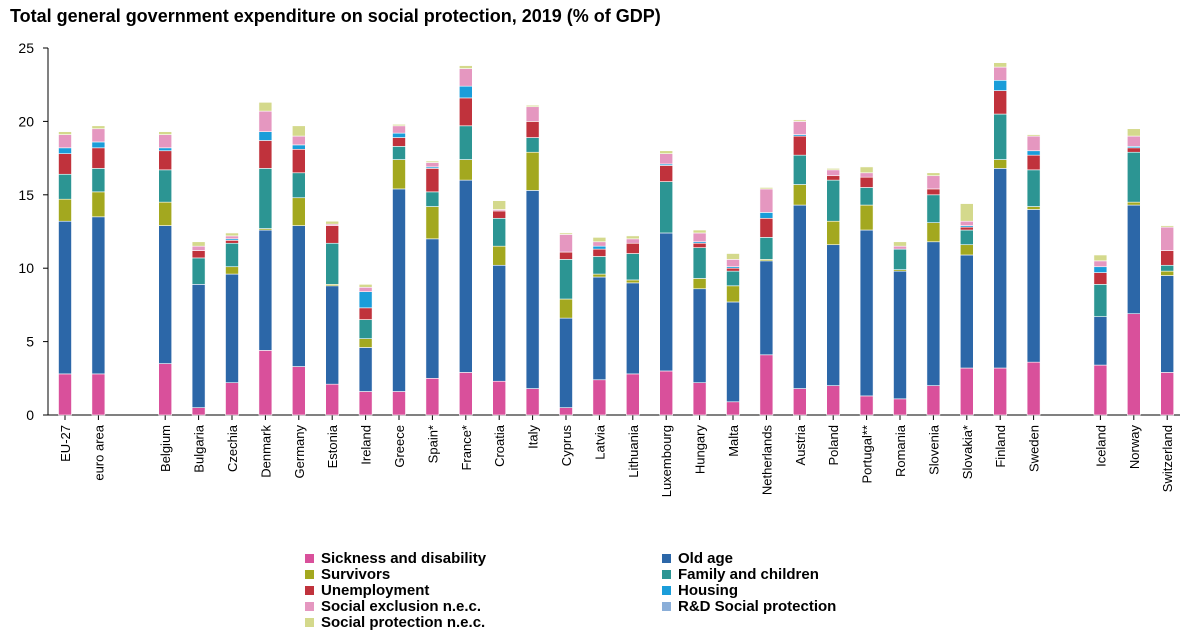 Image resolution: width=1182 pixels, height=631 pixels. Describe the element at coordinates (700, 590) in the screenshot. I see `legend-item: Housing` at that location.